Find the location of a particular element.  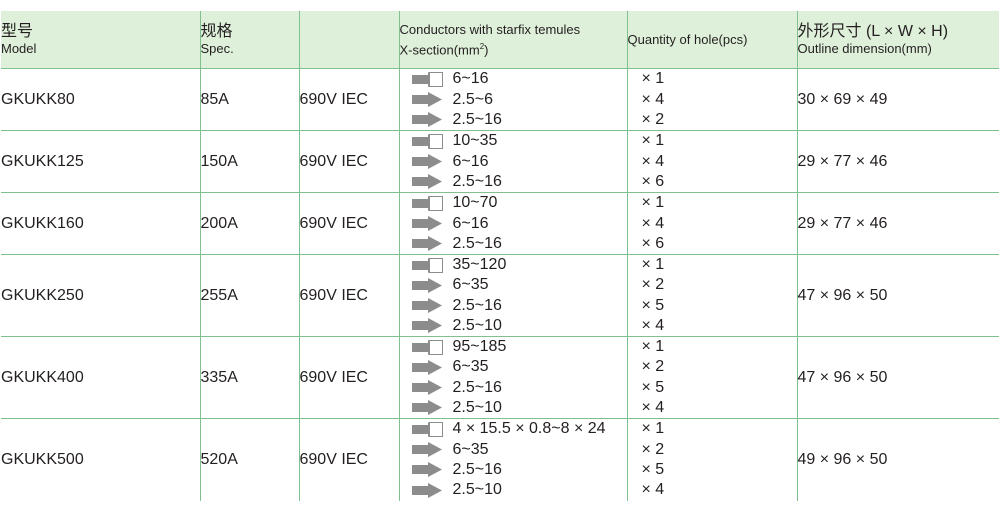

conductors-cell: 4 × 15.5 × 0.8~8 × 24 6~35 2.5~16 2.5~10 is located at coordinates (513, 459).